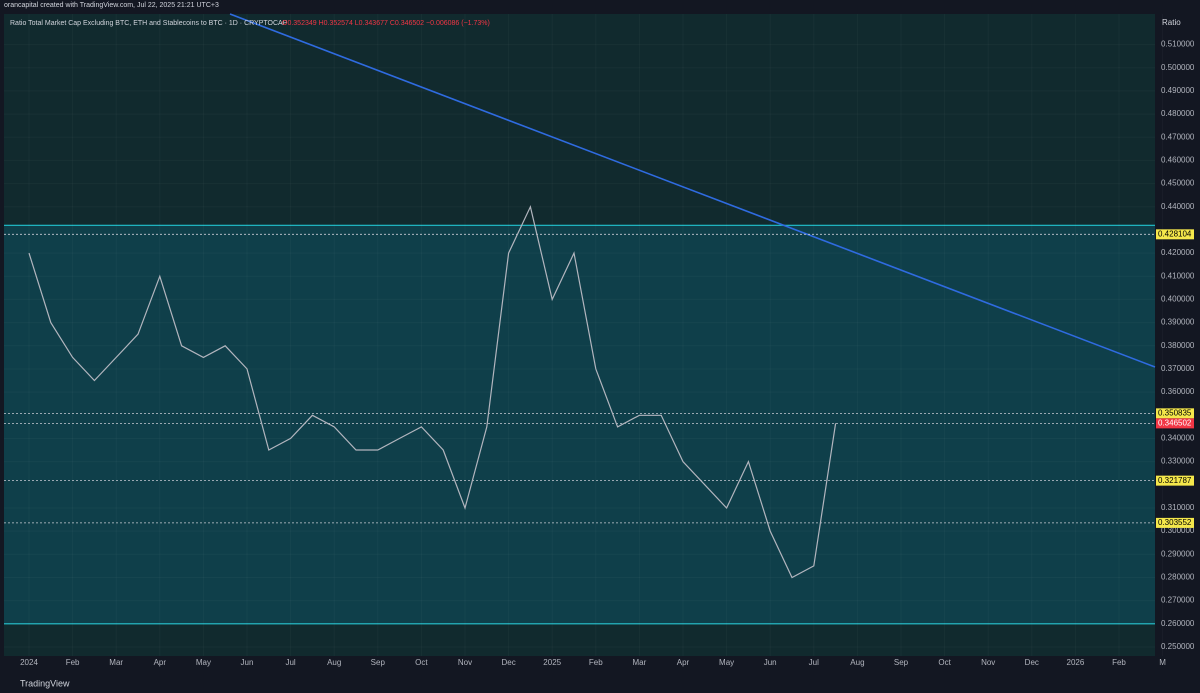  Describe the element at coordinates (1178, 183) in the screenshot. I see `y-tick-label: 0.450000` at that location.